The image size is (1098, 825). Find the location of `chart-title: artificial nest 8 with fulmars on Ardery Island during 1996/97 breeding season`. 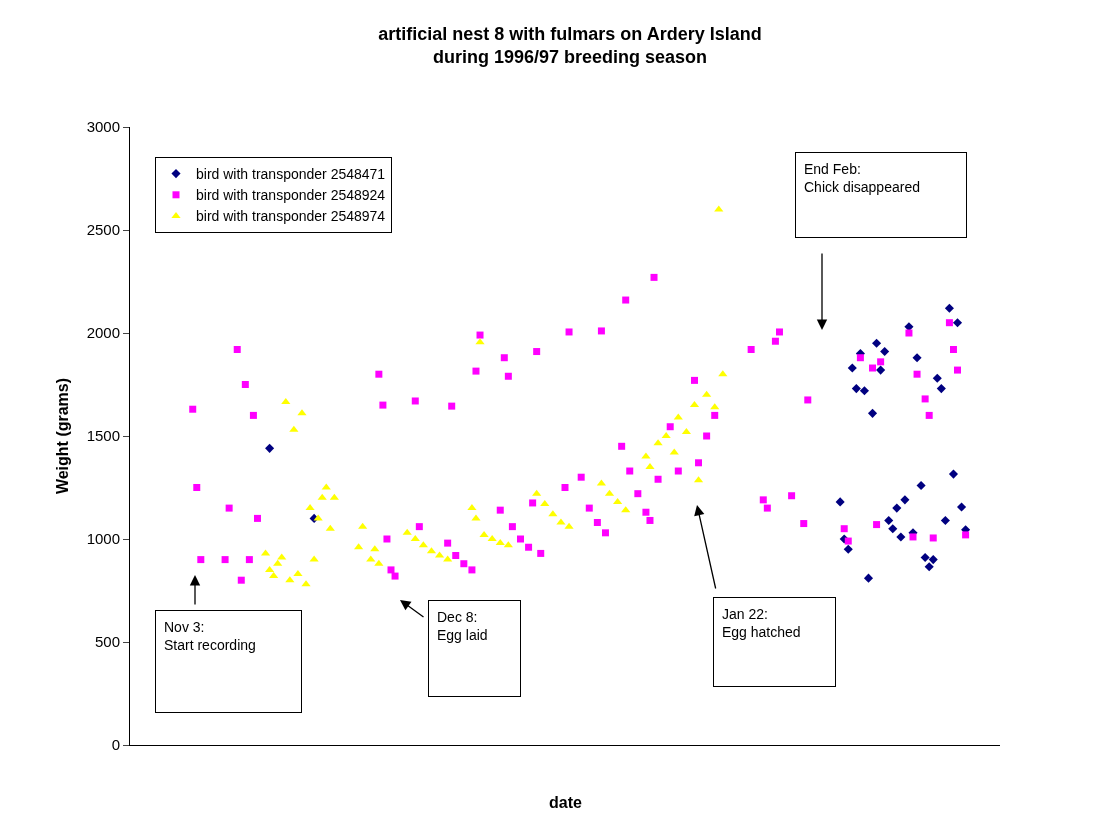

chart-title: artificial nest 8 with fulmars on Ardery Island during 1996/97 breeding season is located at coordinates (570, 46).